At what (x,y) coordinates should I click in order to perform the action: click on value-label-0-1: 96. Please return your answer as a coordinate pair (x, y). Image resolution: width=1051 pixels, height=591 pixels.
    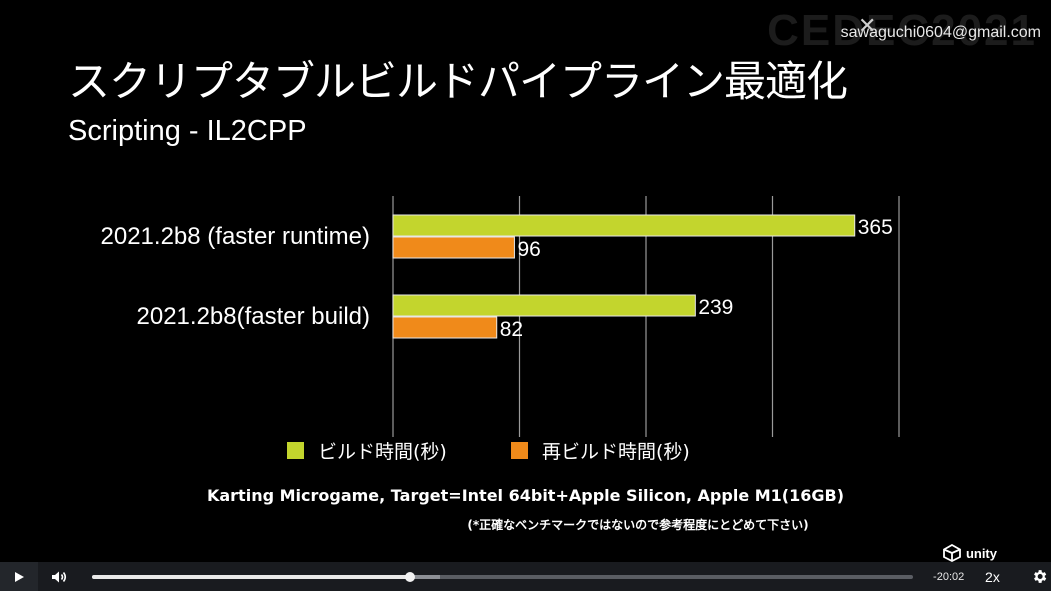
    Looking at the image, I should click on (528, 249).